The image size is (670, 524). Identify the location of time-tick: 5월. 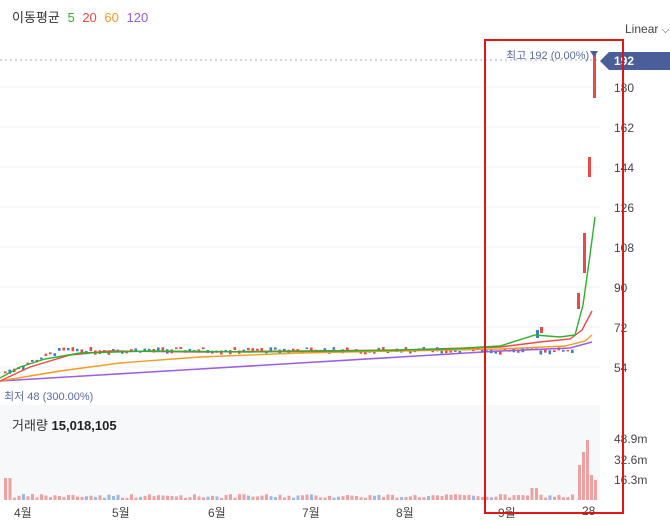
(121, 513).